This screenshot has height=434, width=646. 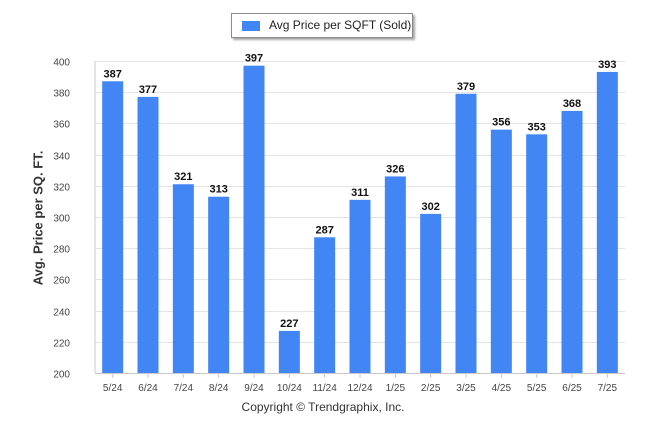 What do you see at coordinates (431, 388) in the screenshot?
I see `x-tick-label: 2/25` at bounding box center [431, 388].